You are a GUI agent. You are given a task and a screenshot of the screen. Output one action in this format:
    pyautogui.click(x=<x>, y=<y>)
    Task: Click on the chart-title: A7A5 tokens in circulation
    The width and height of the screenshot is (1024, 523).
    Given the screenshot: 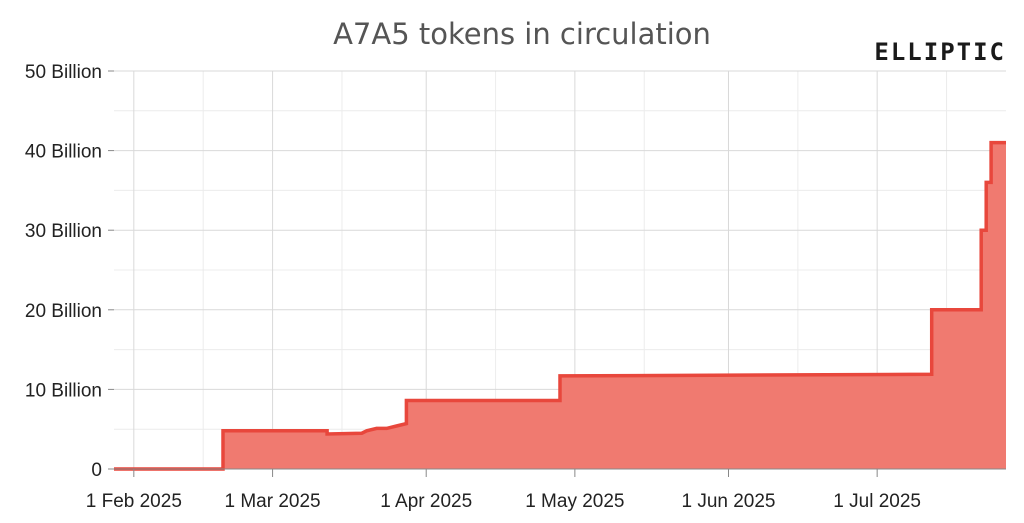 What is the action you would take?
    pyautogui.click(x=522, y=34)
    